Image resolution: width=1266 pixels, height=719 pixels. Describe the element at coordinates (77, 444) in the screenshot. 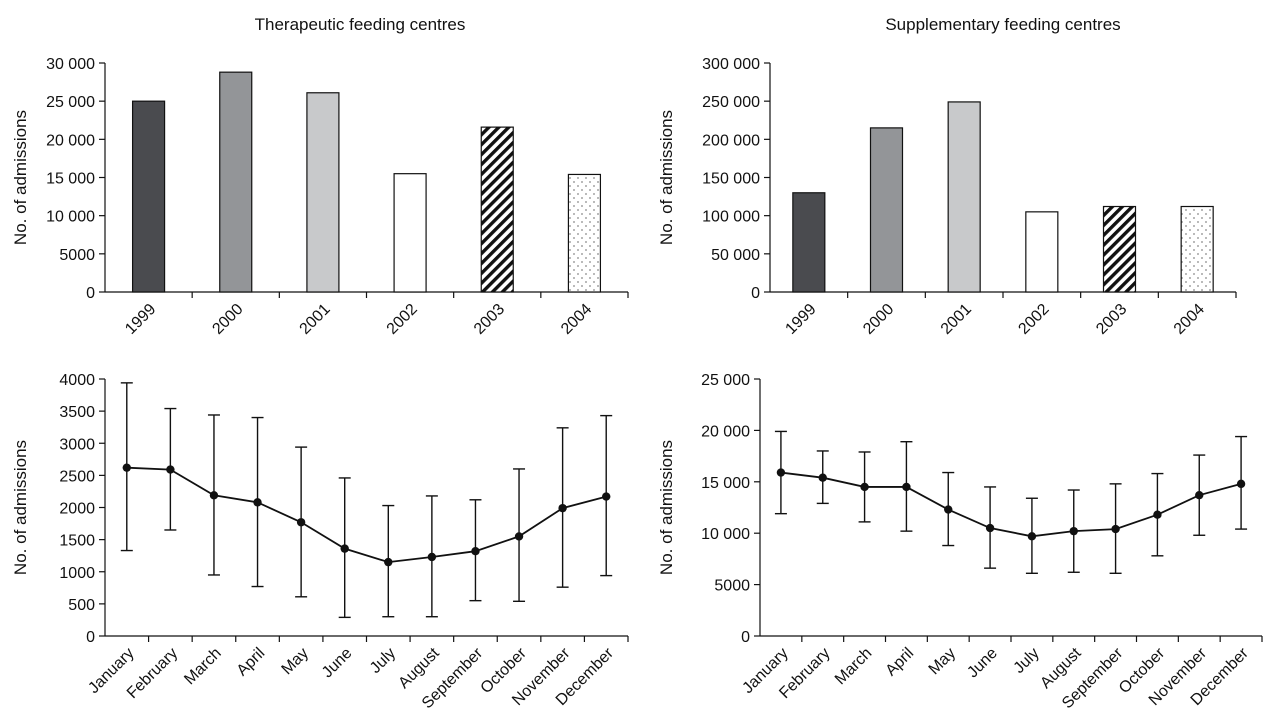

I see `y-tick-label: 3000` at that location.